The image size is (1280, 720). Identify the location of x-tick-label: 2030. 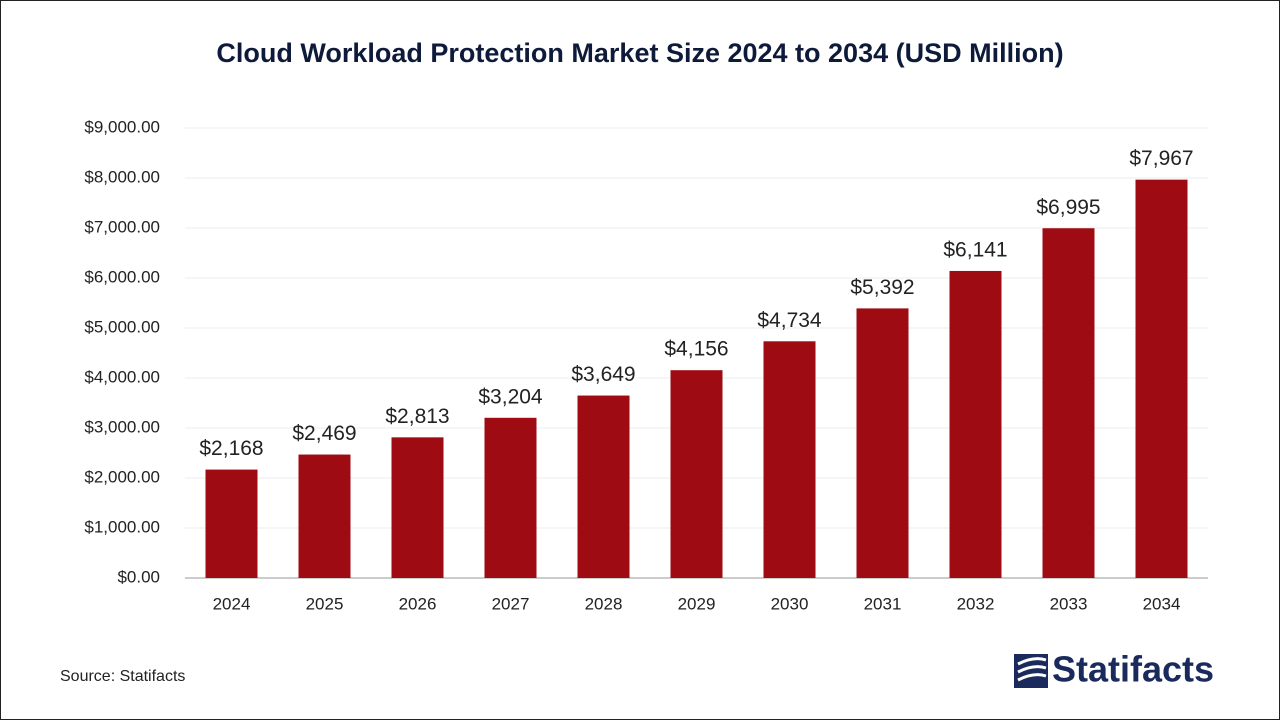
(790, 603).